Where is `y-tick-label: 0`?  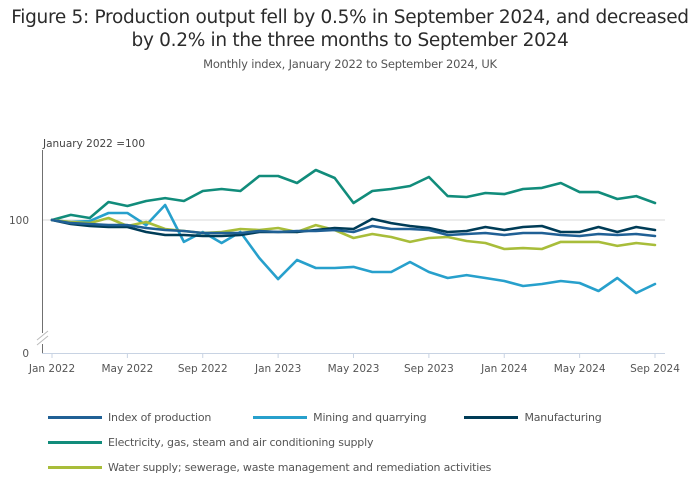
y-tick-label: 0 is located at coordinates (25, 354).